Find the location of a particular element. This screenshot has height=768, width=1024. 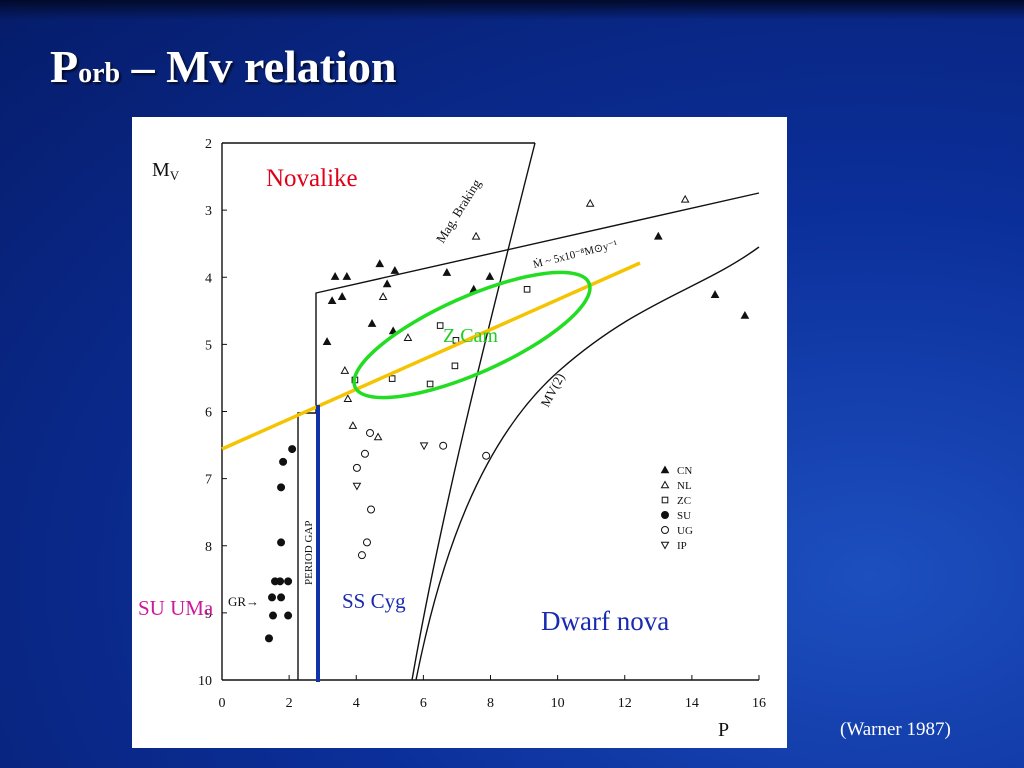

y-tick-label: 10 is located at coordinates (205, 681).